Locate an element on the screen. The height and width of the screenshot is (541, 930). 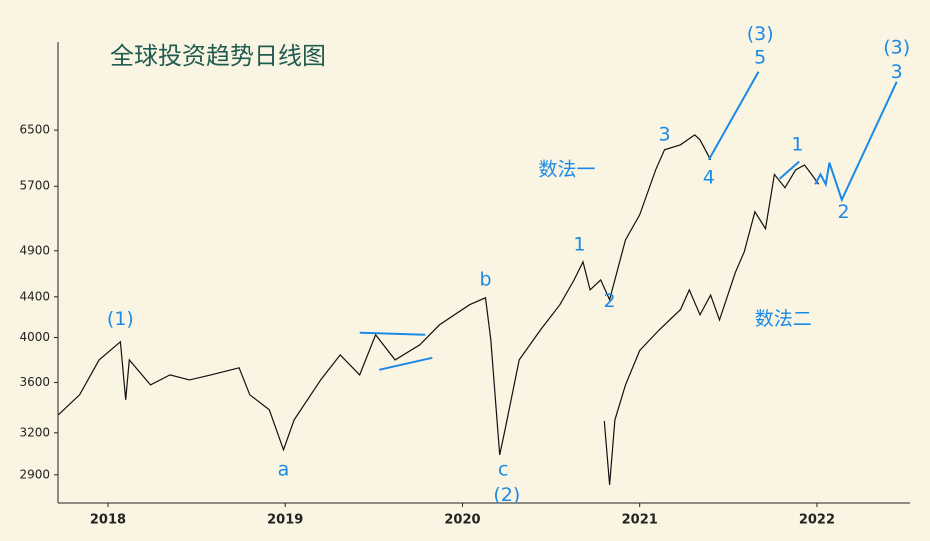
x-tick-label: 2020 is located at coordinates (462, 520).